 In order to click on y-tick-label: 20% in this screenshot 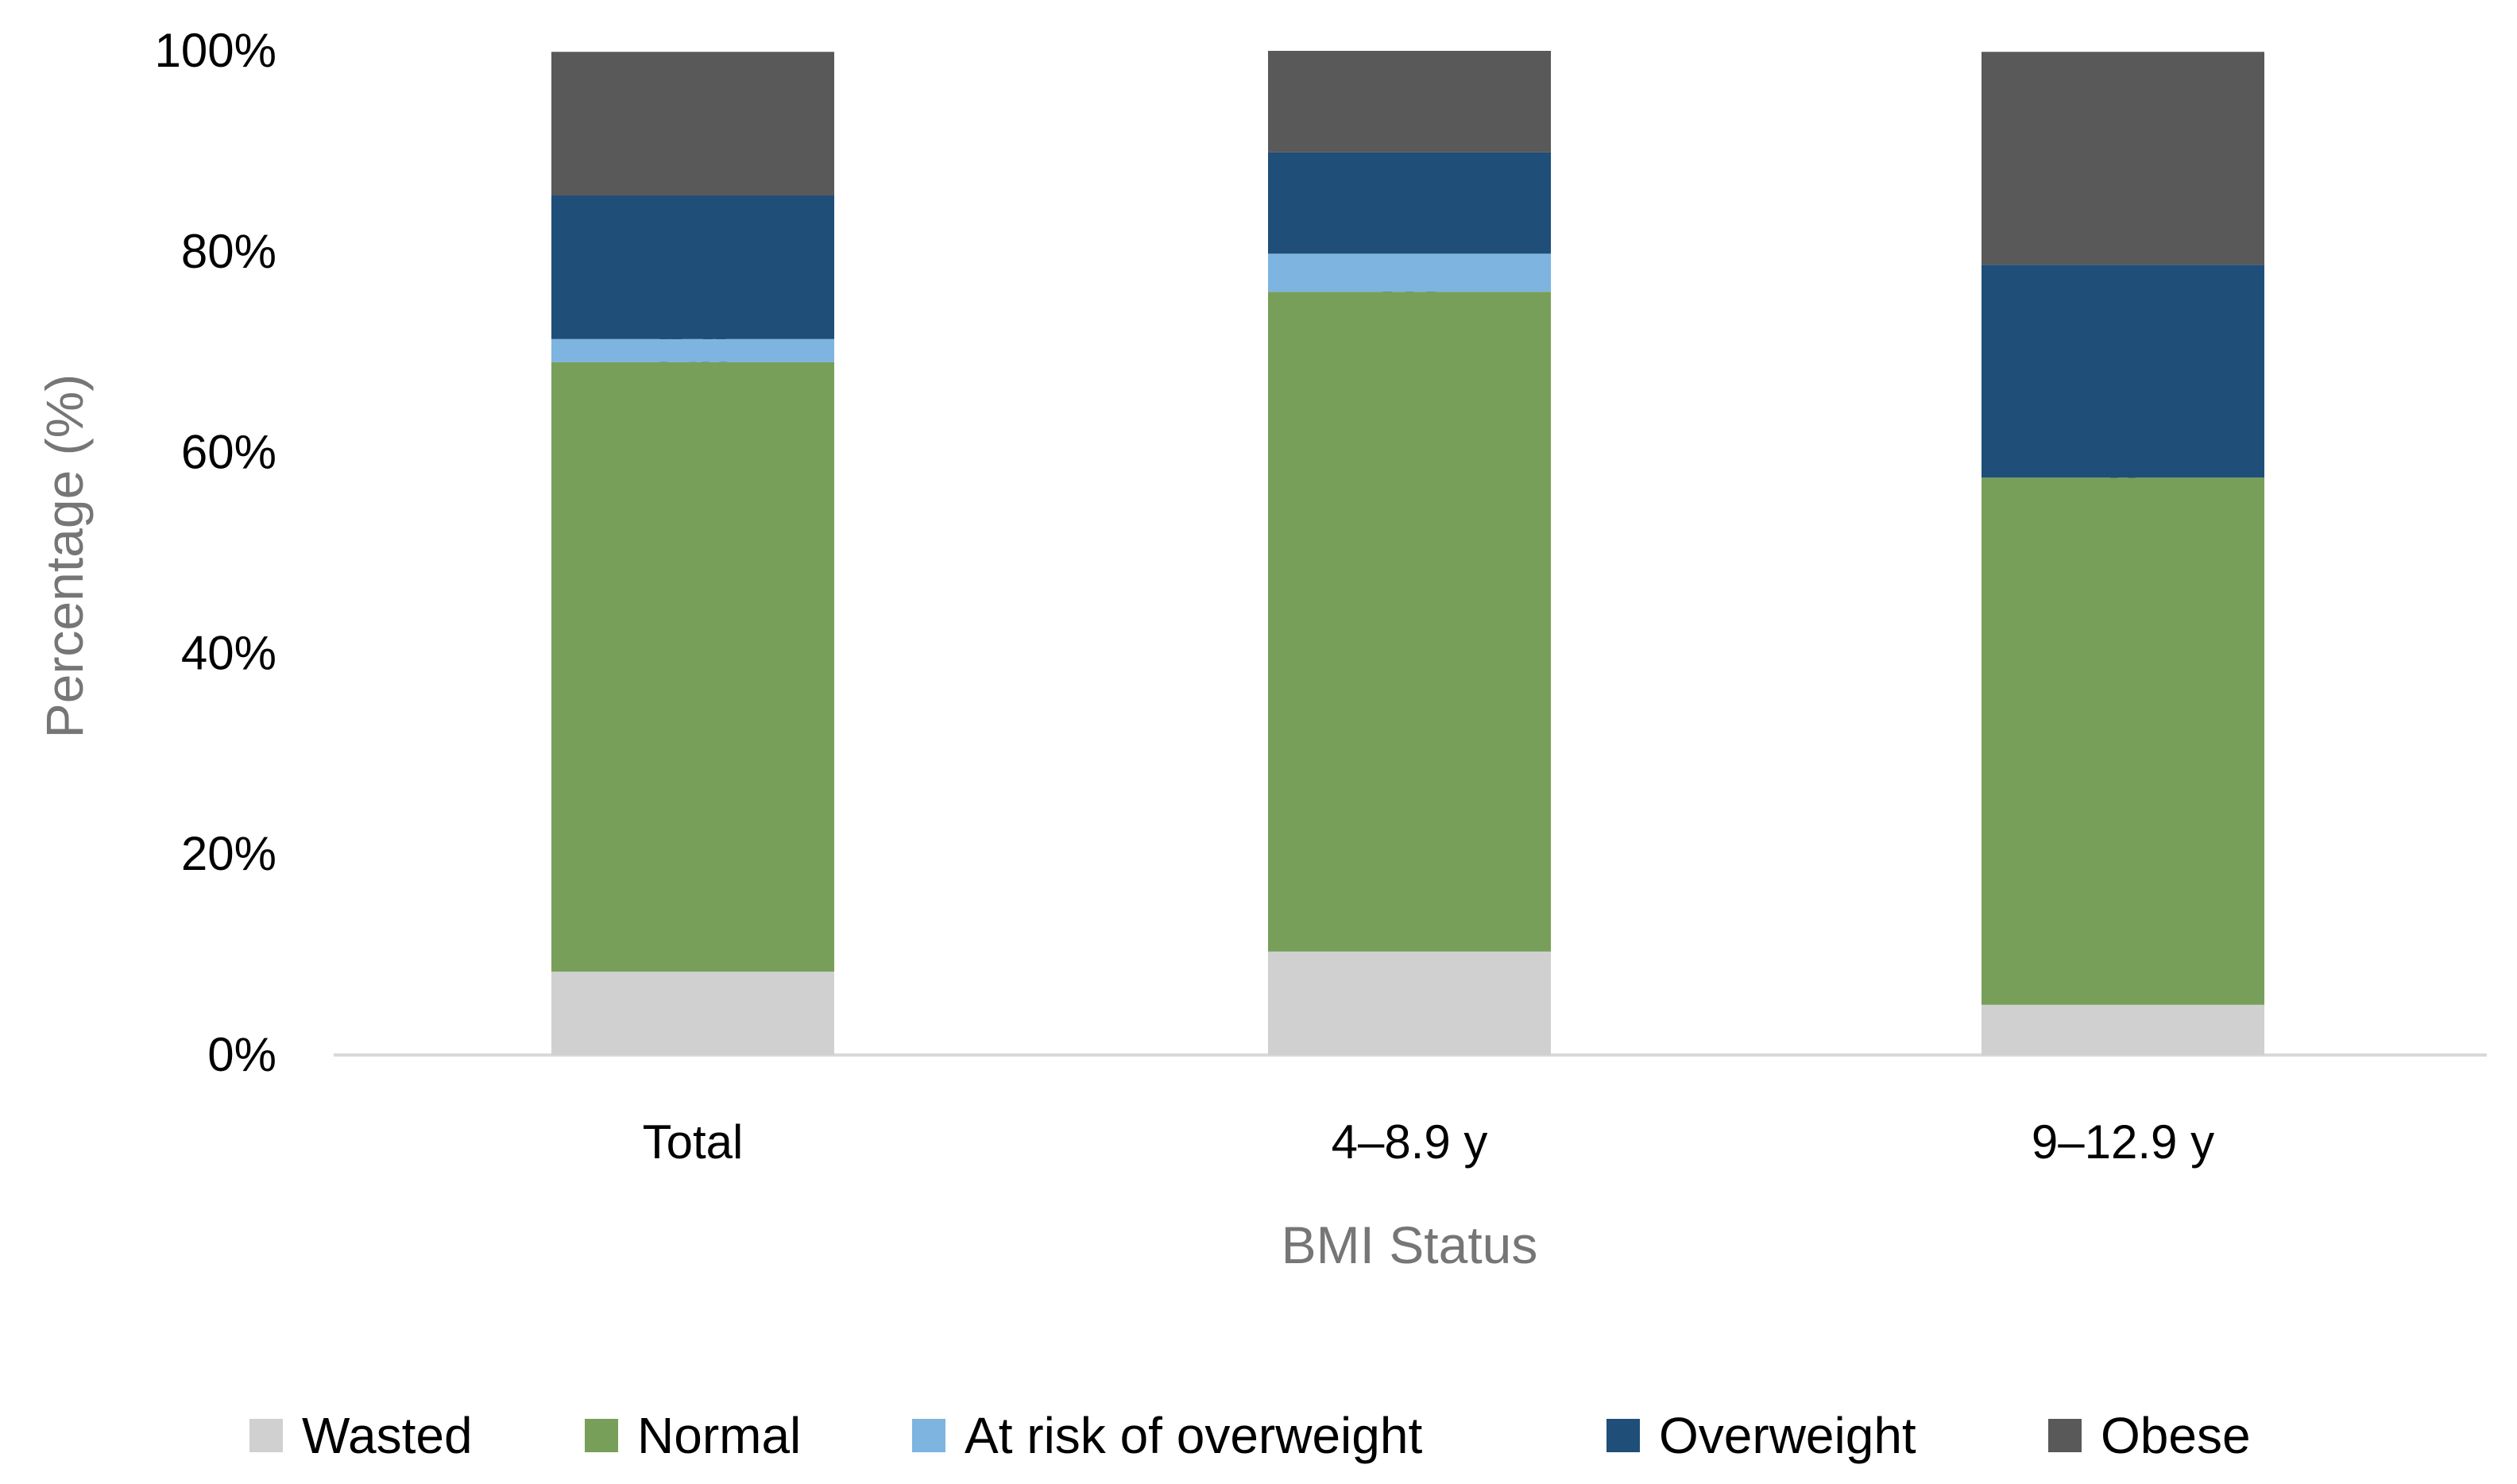, I will do `click(228, 854)`.